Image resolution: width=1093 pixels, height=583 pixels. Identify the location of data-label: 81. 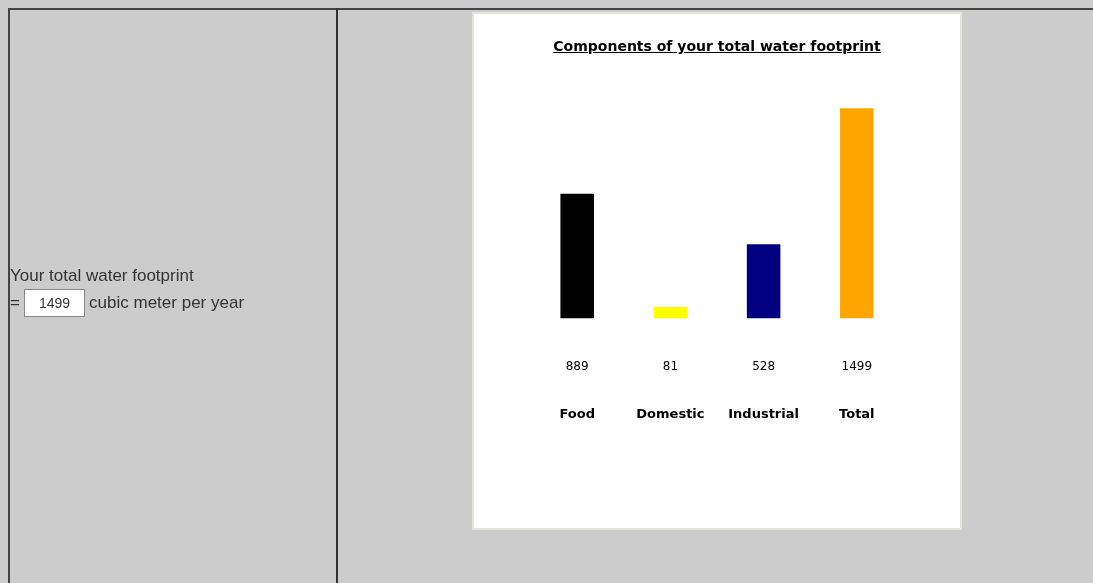
(670, 365).